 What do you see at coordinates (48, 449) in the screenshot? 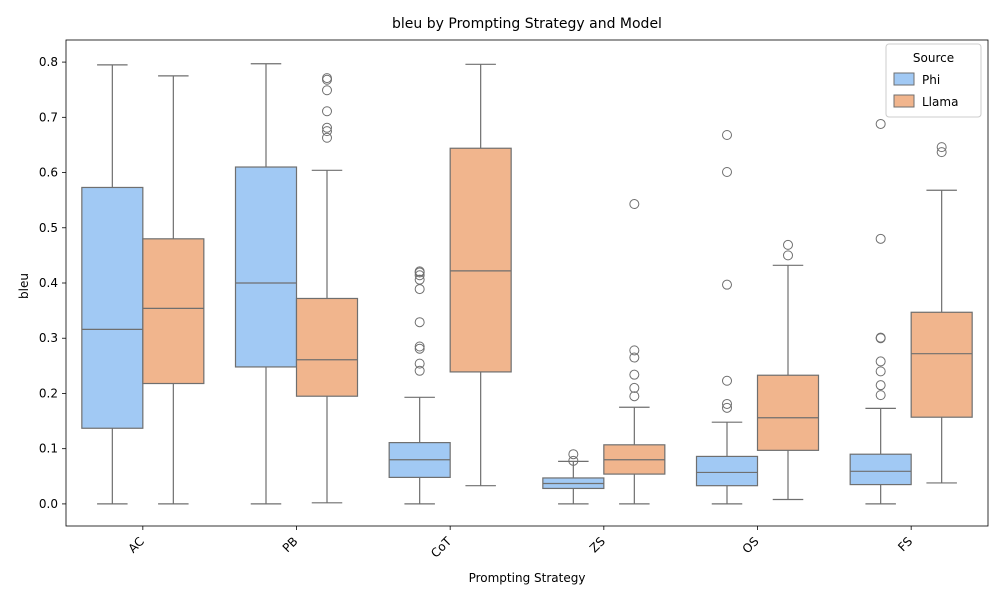
I see `y-tick-label: 0.1` at bounding box center [48, 449].